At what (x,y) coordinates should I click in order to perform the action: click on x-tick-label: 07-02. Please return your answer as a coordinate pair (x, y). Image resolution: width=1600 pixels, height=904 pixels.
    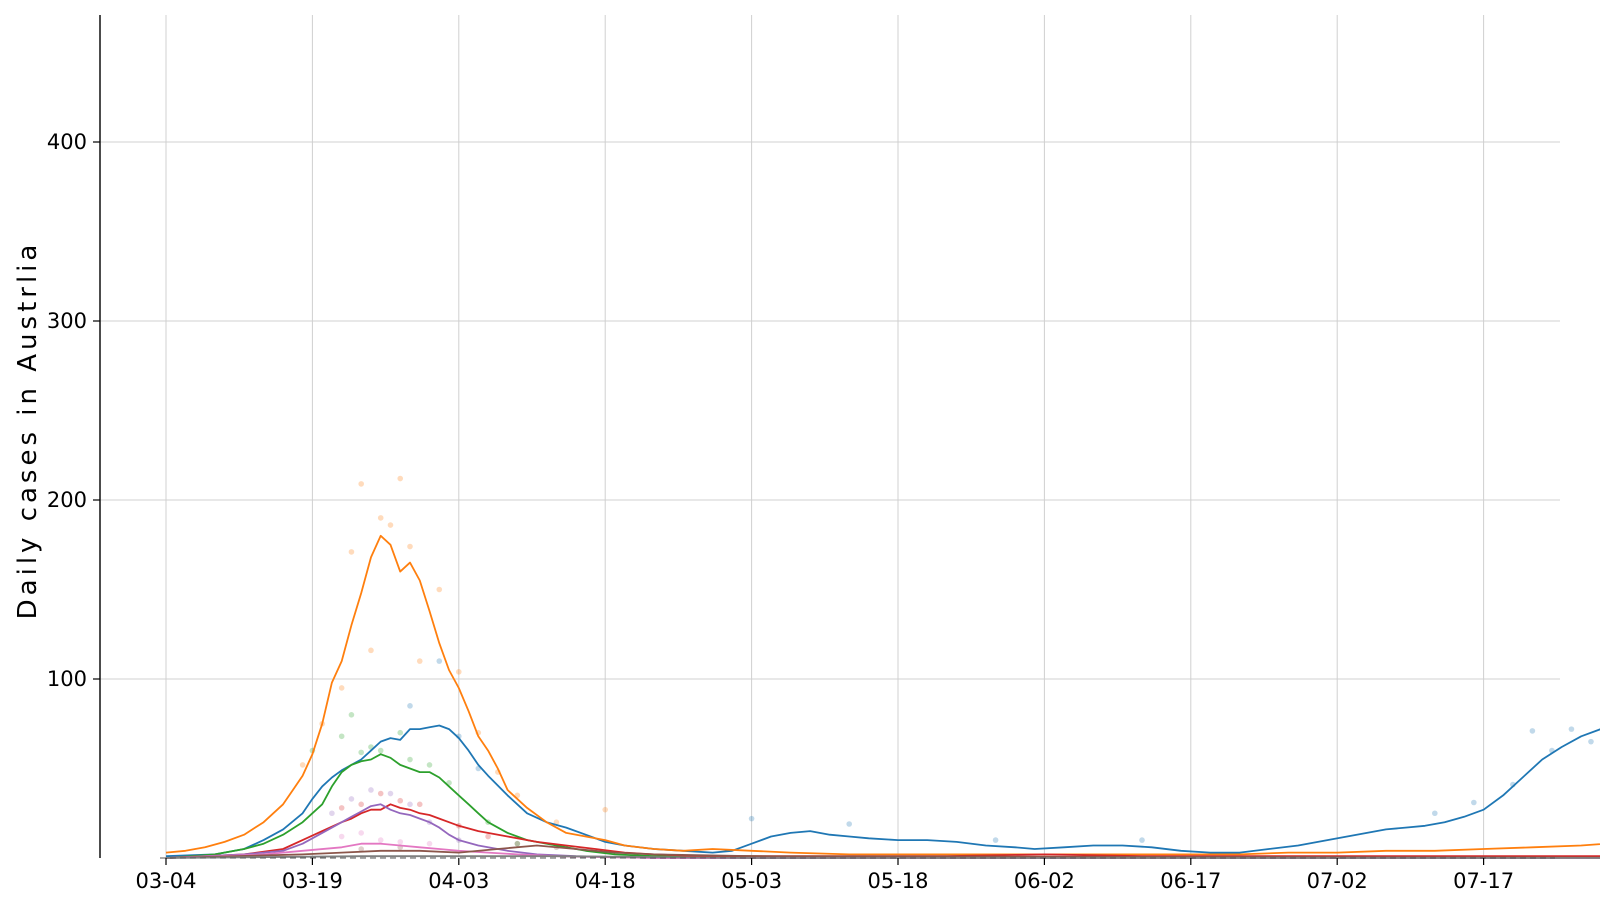
    Looking at the image, I should click on (1337, 881).